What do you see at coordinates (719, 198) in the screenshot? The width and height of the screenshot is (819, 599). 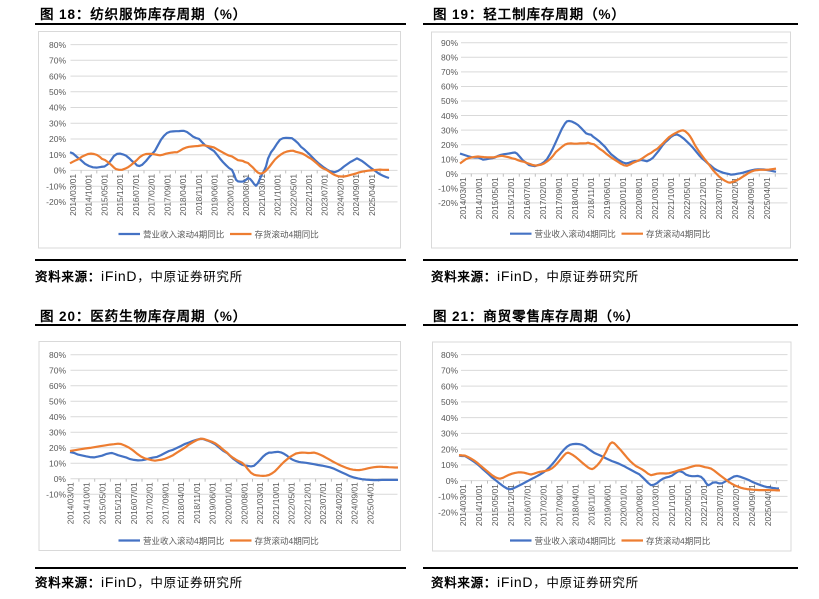 I see `svg-text: 2023/07/01` at bounding box center [719, 198].